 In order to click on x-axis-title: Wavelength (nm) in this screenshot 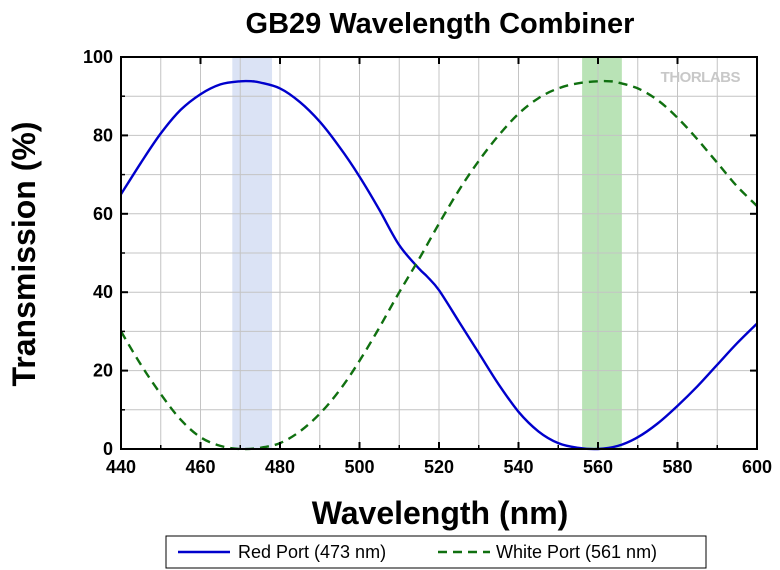, I will do `click(440, 513)`.